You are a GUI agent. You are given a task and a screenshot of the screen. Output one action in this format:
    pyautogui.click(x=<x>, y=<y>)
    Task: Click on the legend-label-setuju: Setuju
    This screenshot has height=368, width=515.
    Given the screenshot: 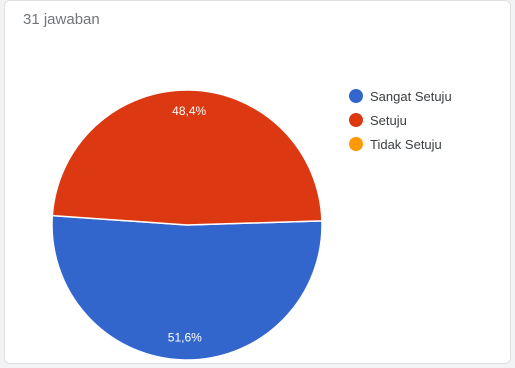 What is the action you would take?
    pyautogui.click(x=388, y=120)
    